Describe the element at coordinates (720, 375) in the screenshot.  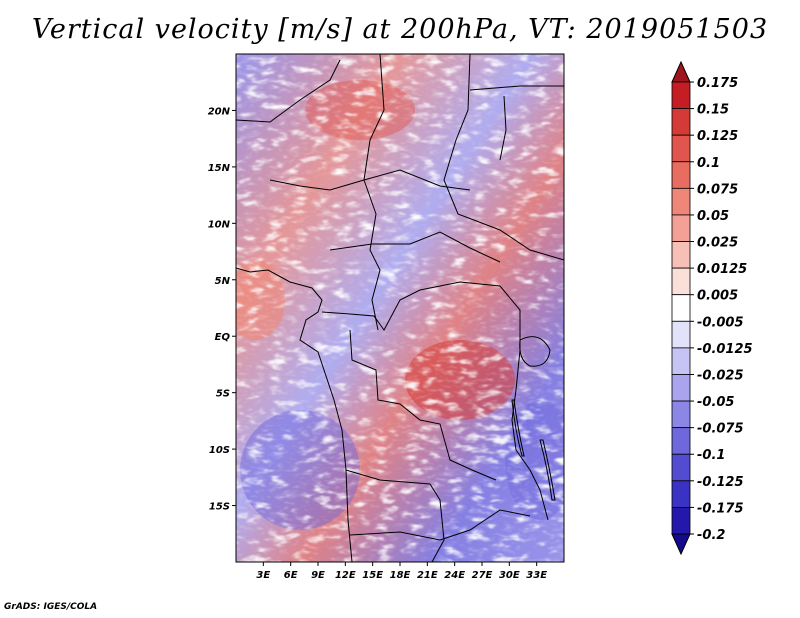
I see `colorbar-label: -0.025` at that location.